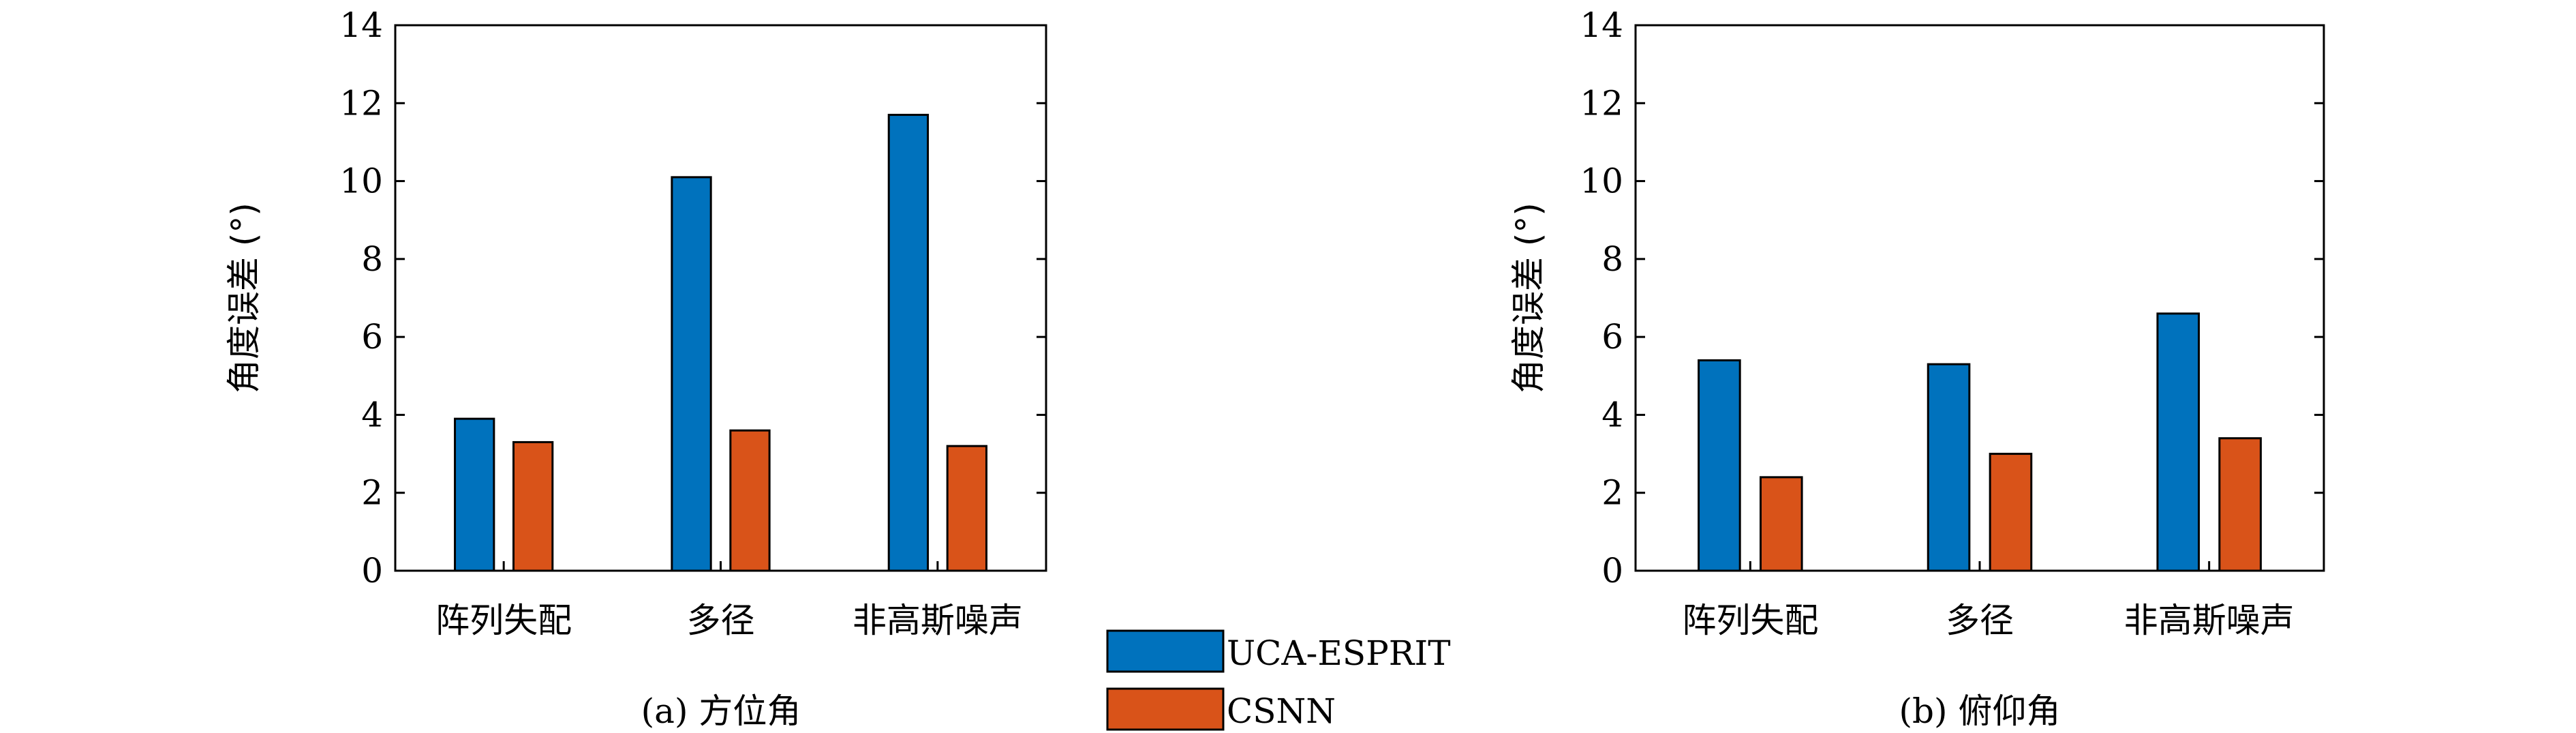 The height and width of the screenshot is (733, 2576). Describe the element at coordinates (1165, 709) in the screenshot. I see `legend-swatch-csnn` at that location.